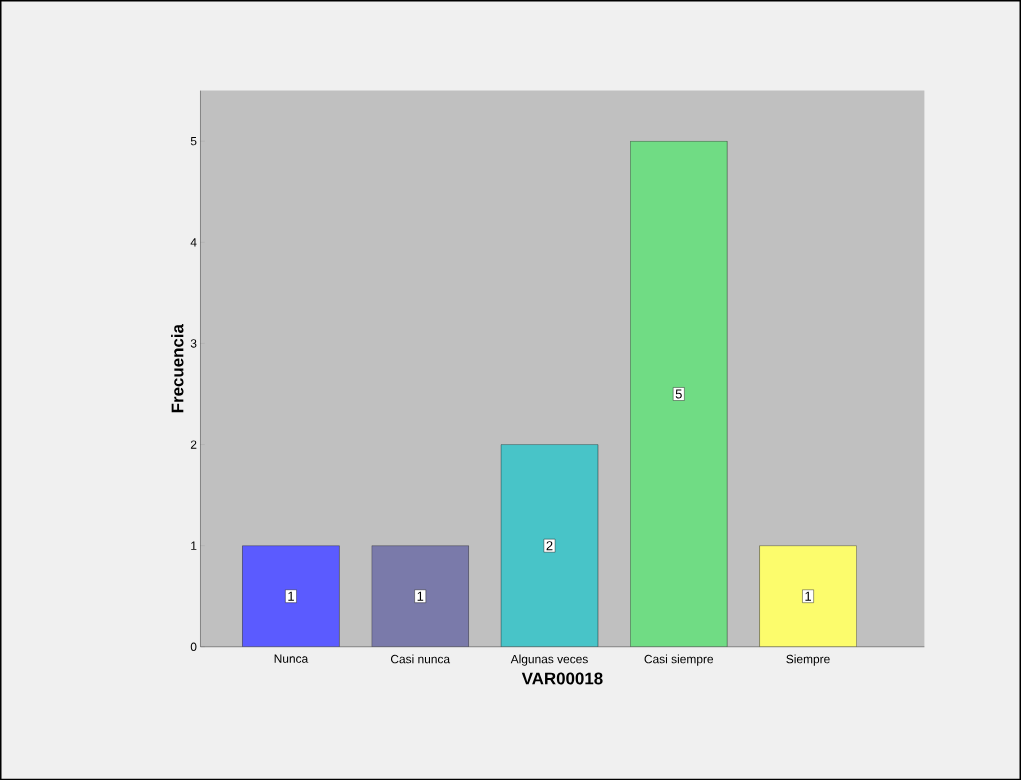 Image resolution: width=1021 pixels, height=780 pixels. I want to click on x-tick-label: Nunca, so click(291, 658).